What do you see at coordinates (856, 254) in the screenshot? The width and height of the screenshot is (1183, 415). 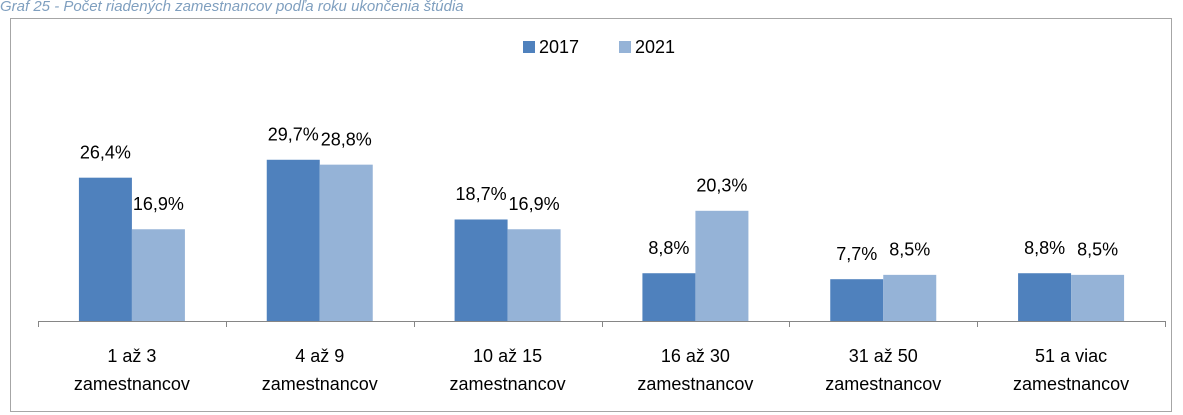 I see `data-label: 7,7%` at bounding box center [856, 254].